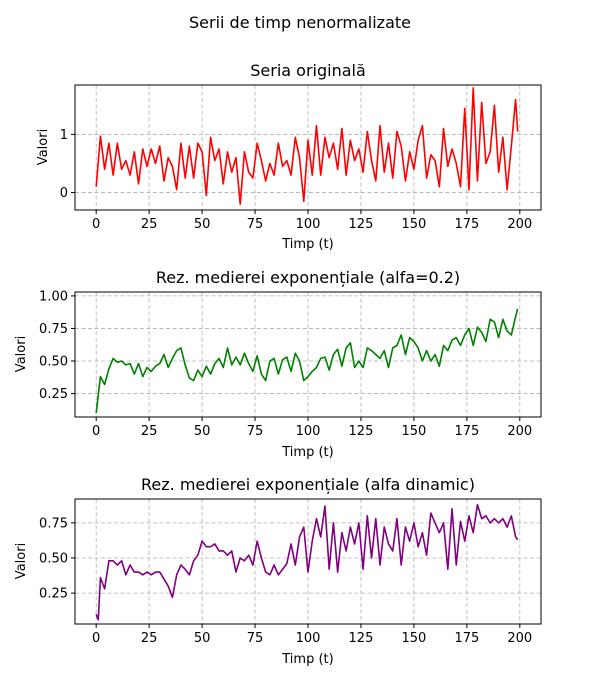  I want to click on y-tick-label: 1.00, so click(53, 296).